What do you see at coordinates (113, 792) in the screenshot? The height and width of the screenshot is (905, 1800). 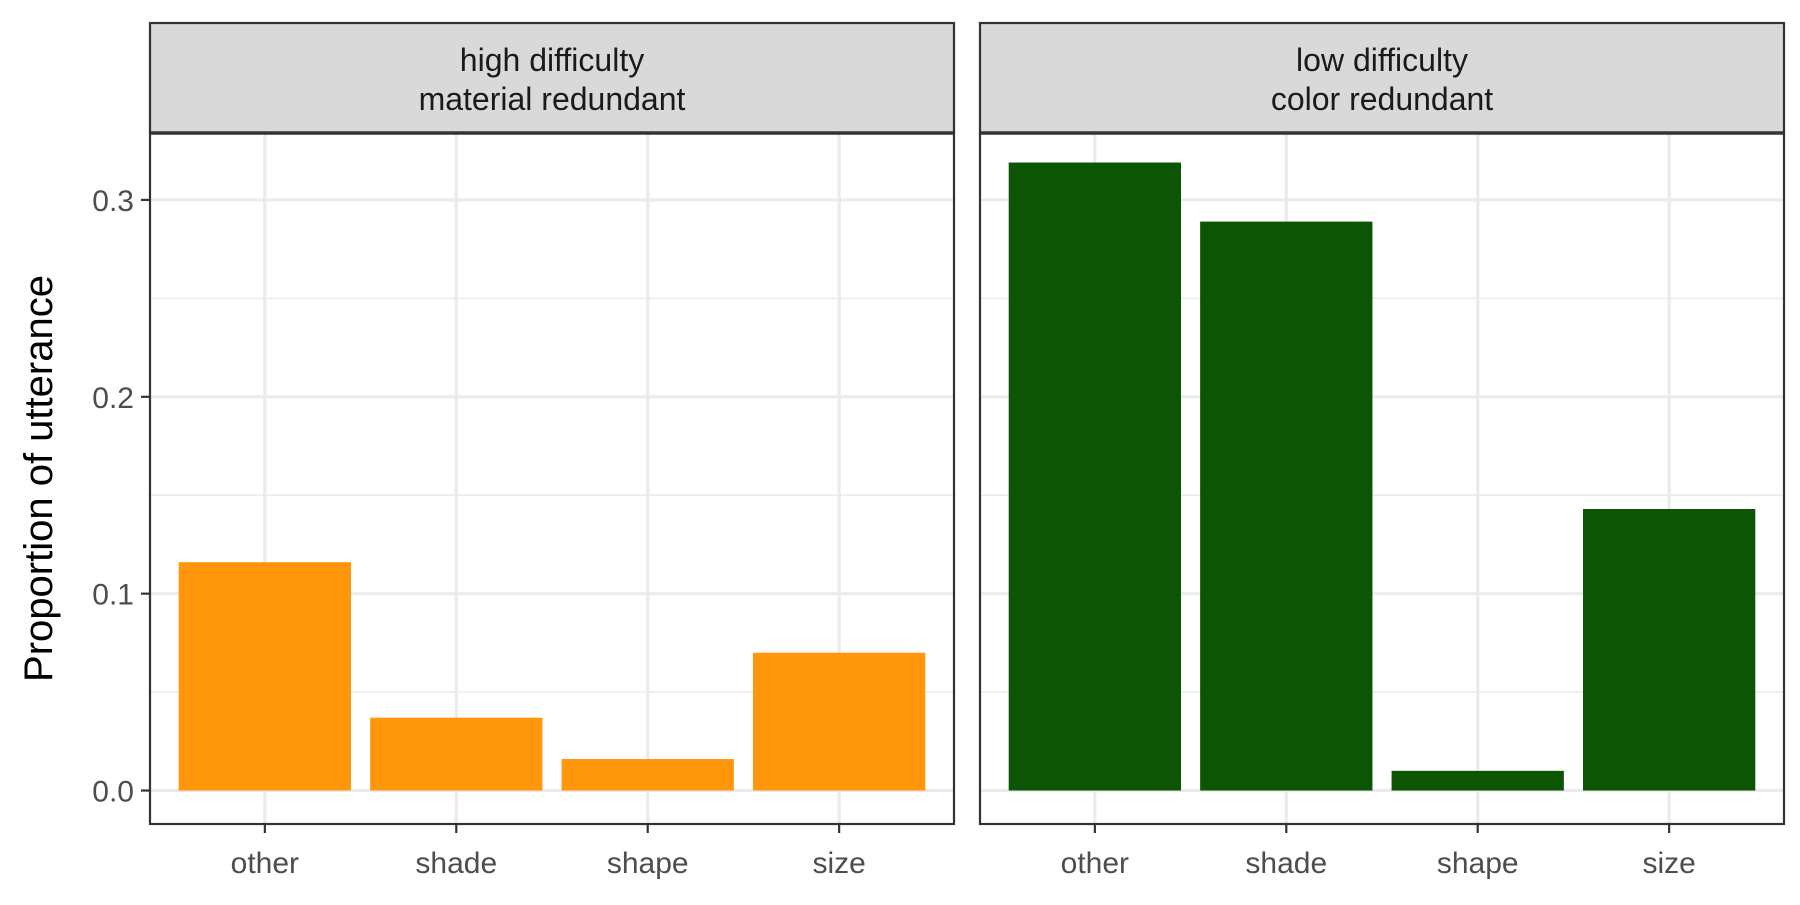 I see `y-tick-label: 0.0` at bounding box center [113, 792].